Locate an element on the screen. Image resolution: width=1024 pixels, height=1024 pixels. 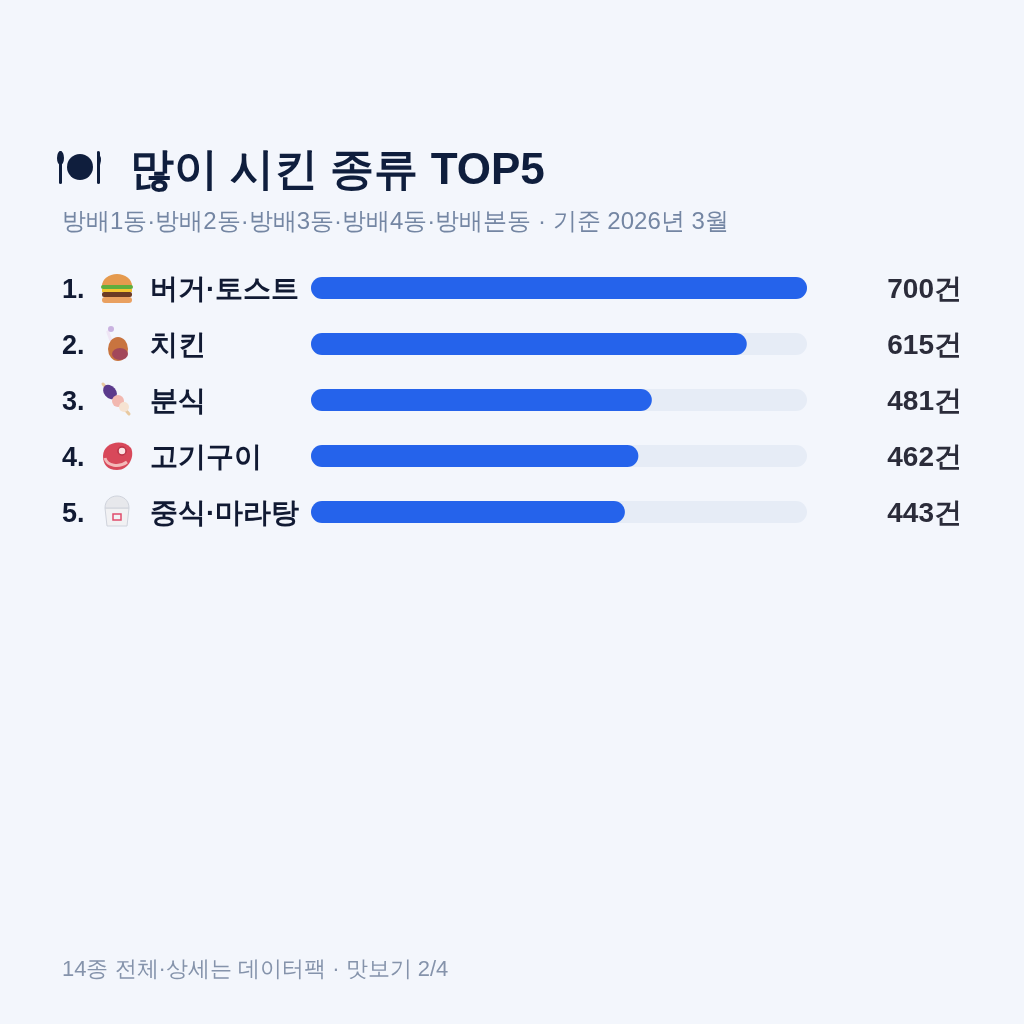
text: 14종 전체·상세는 데이터팩 · 맛보기 2/4 is located at coordinates (255, 968).